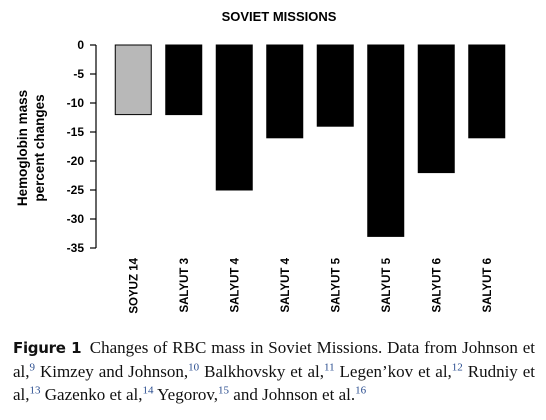 This screenshot has width=546, height=420. I want to click on y-tick-label: -20, so click(76, 161).